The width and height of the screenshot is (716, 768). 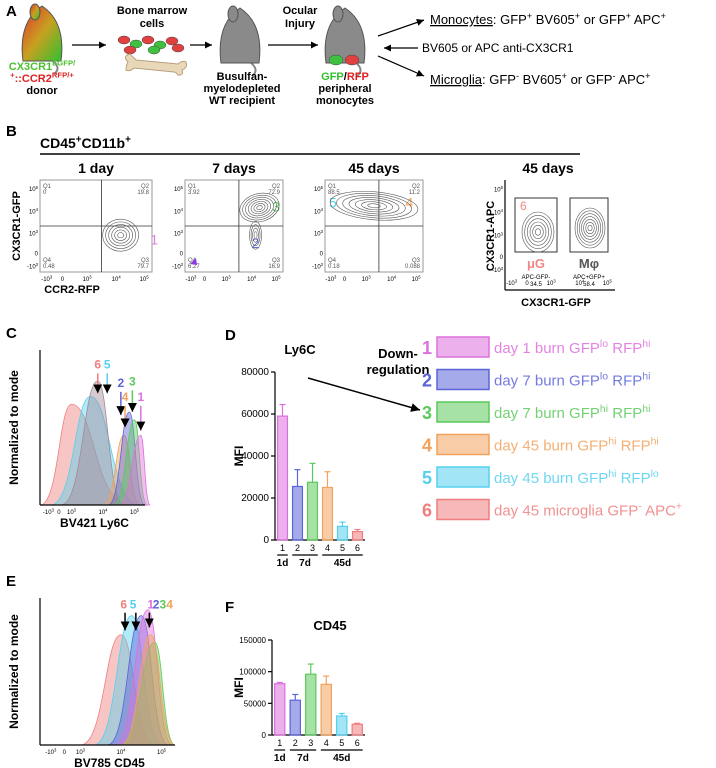 What do you see at coordinates (312, 548) in the screenshot?
I see `x-tick-label: 3` at bounding box center [312, 548].